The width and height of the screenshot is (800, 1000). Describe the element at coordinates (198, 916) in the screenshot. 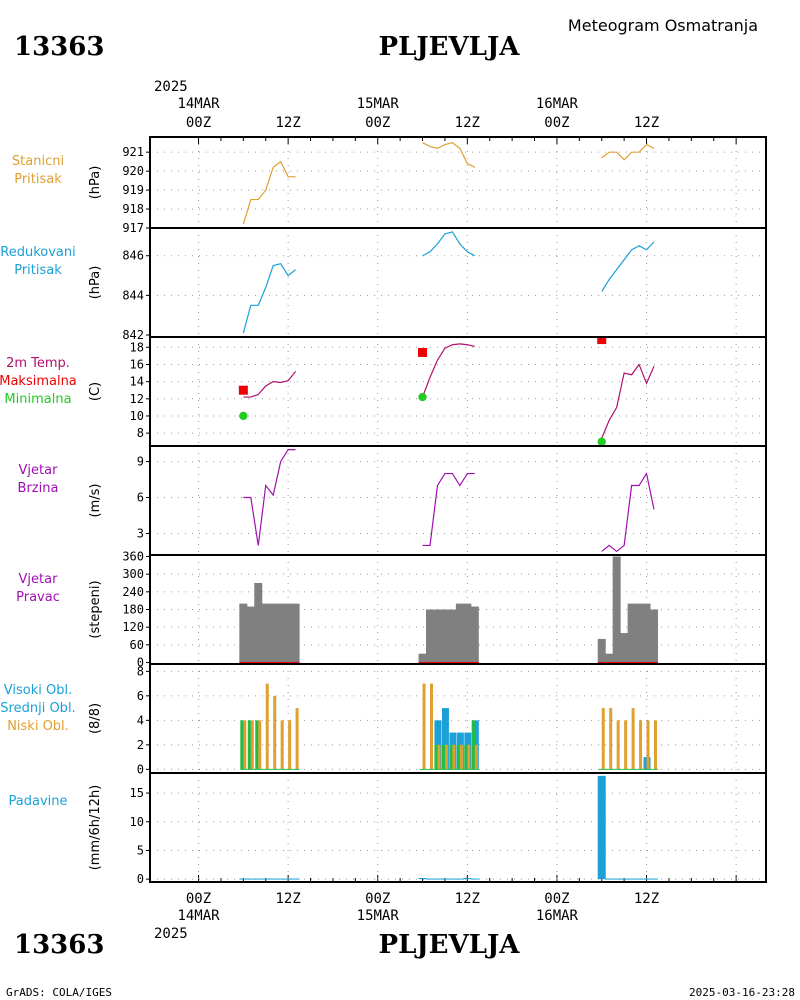

I see `bottom-day-label: 14MAR` at that location.